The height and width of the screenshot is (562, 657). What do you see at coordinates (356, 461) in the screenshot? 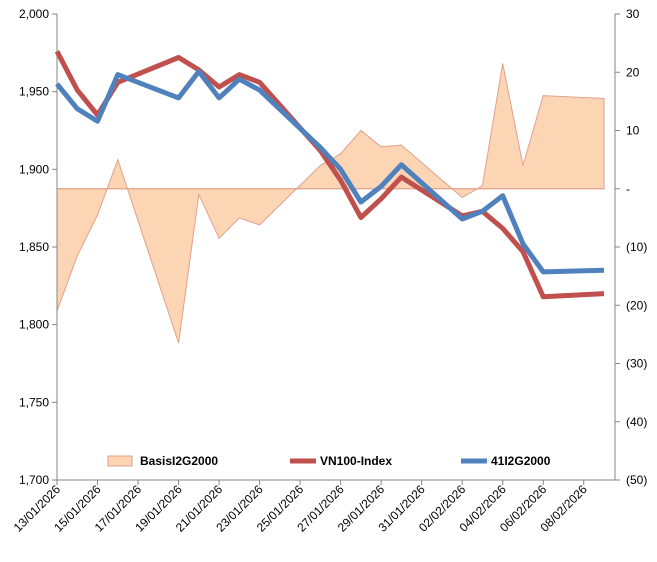
I see `legend-label: VN100-Index` at bounding box center [356, 461].